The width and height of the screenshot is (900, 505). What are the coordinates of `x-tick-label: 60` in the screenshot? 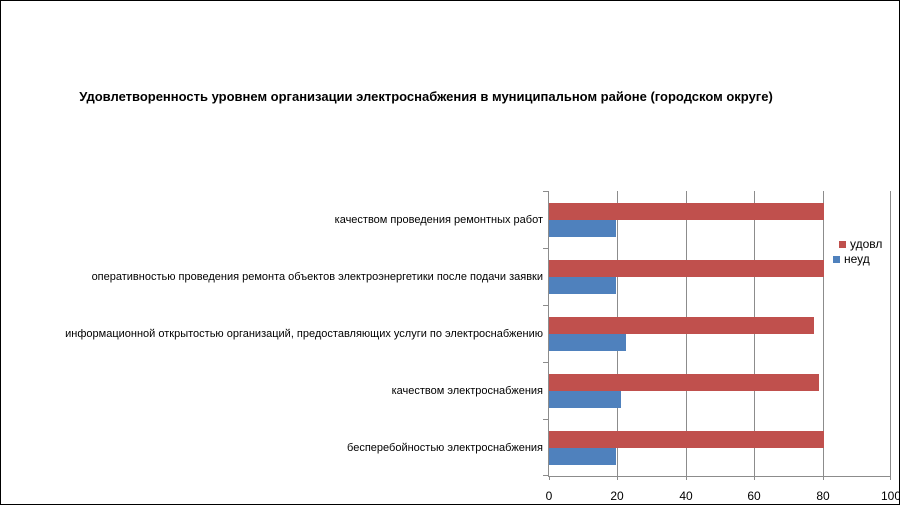 It's located at (754, 496).